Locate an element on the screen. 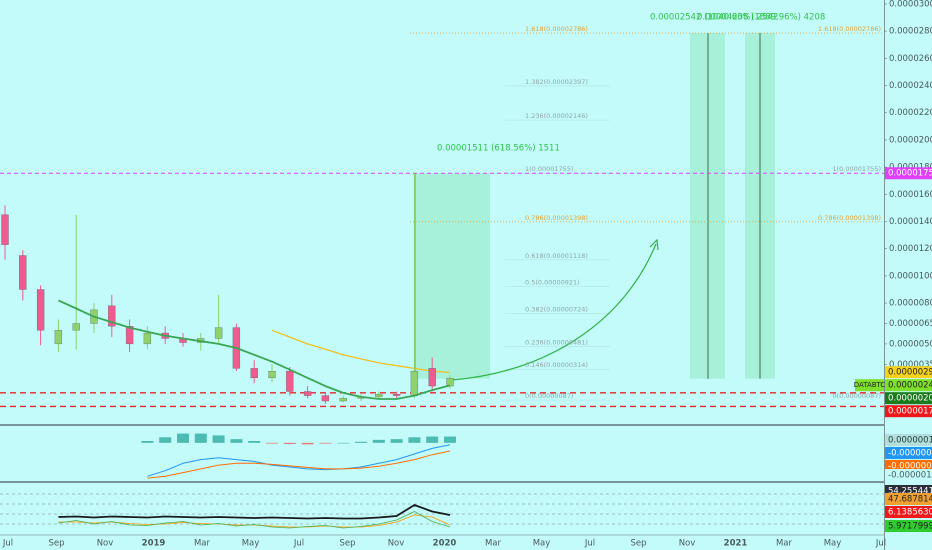  fib-label: 0.146(0.00000314) is located at coordinates (556, 365).